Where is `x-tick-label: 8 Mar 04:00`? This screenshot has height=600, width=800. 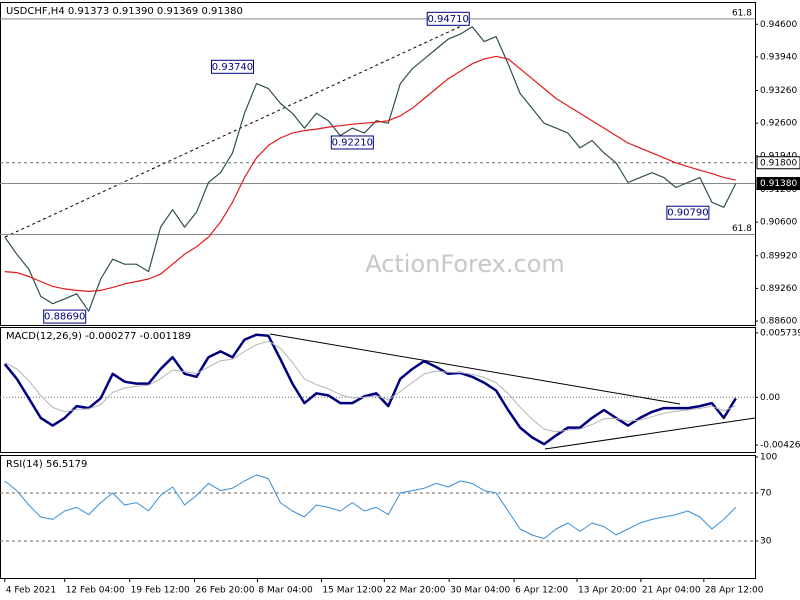 x-tick-label: 8 Mar 04:00 is located at coordinates (285, 591).